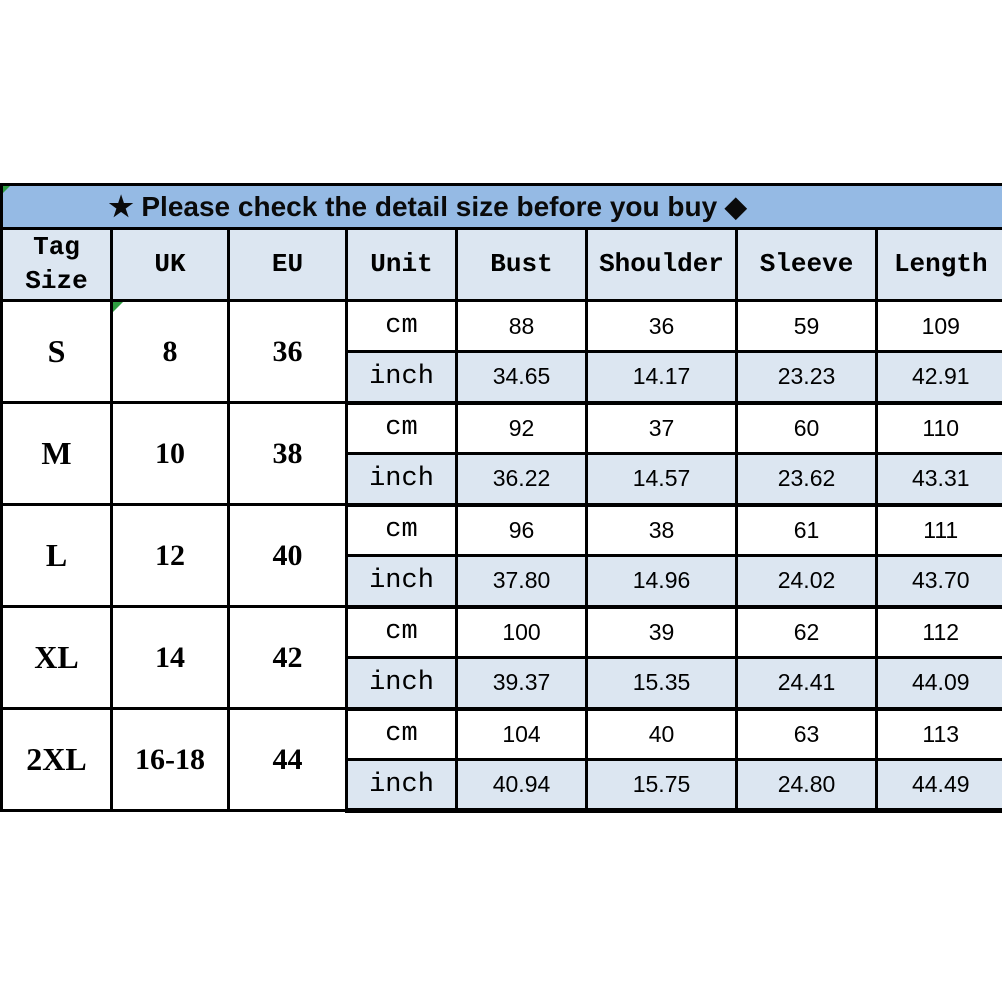 Image resolution: width=1002 pixels, height=1002 pixels. I want to click on row-2xl-cm: 2XL 16-18 44 cm 104 40 63 113, so click(501, 759).